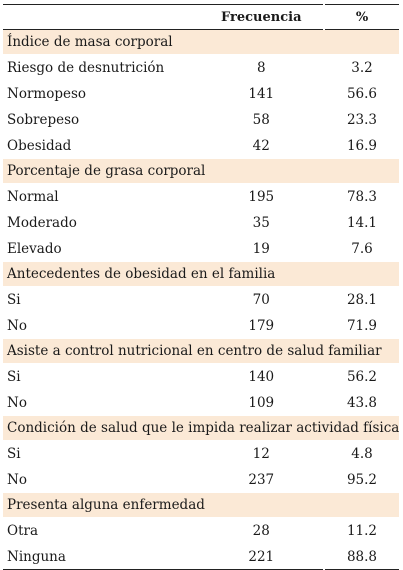  Describe the element at coordinates (261, 93) in the screenshot. I see `row-frequency: 141` at that location.